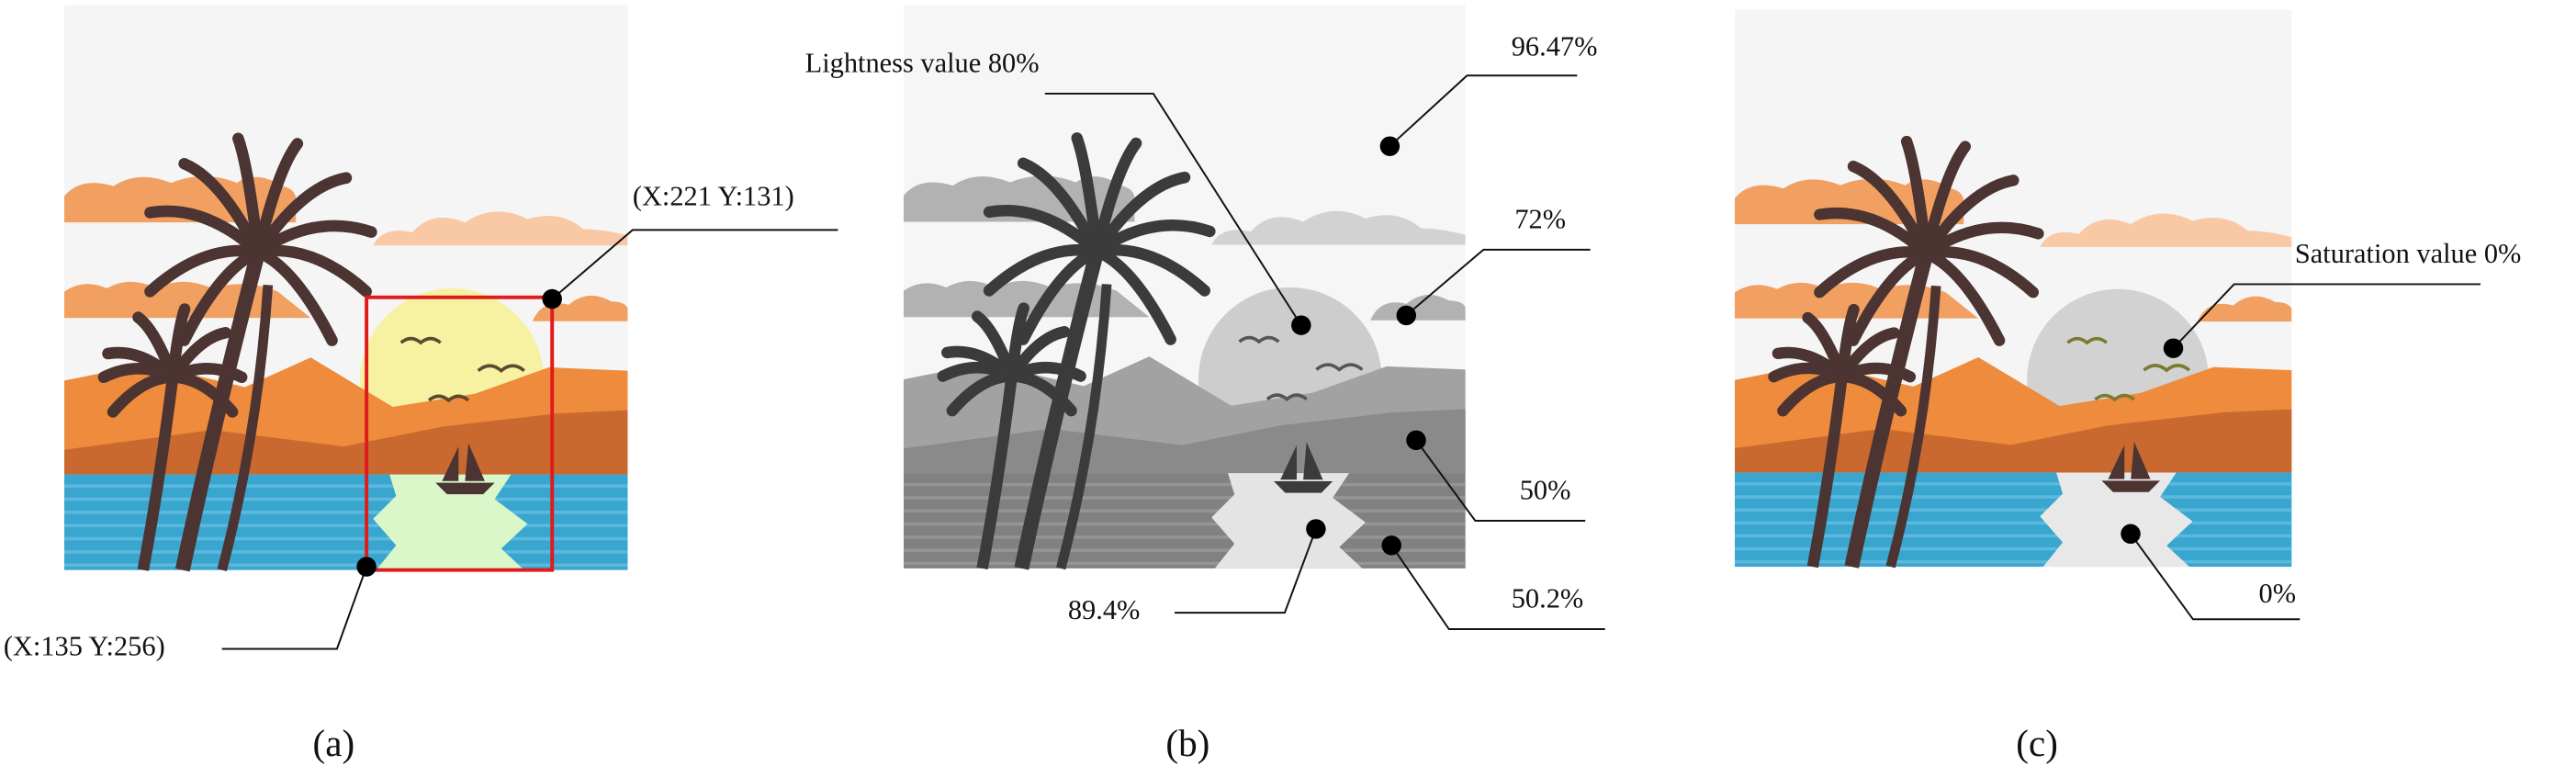 Image resolution: width=2576 pixels, height=777 pixels. What do you see at coordinates (922, 64) in the screenshot?
I see `annotation: Lightness value 80%` at bounding box center [922, 64].